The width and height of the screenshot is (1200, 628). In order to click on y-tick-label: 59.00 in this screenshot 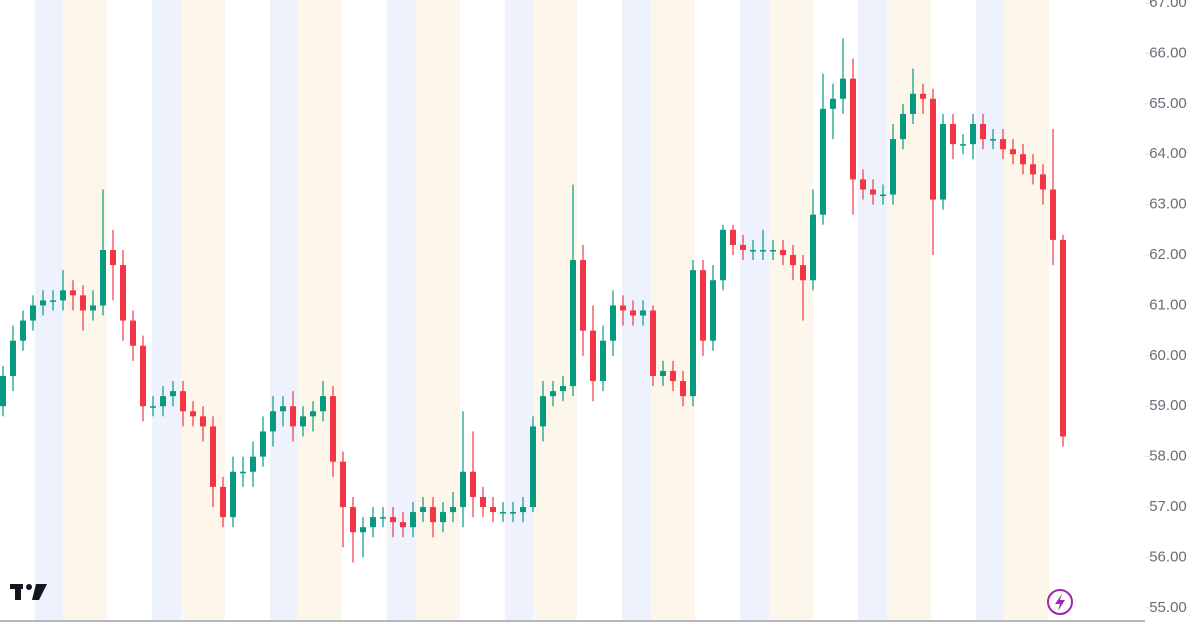, I will do `click(1168, 405)`.